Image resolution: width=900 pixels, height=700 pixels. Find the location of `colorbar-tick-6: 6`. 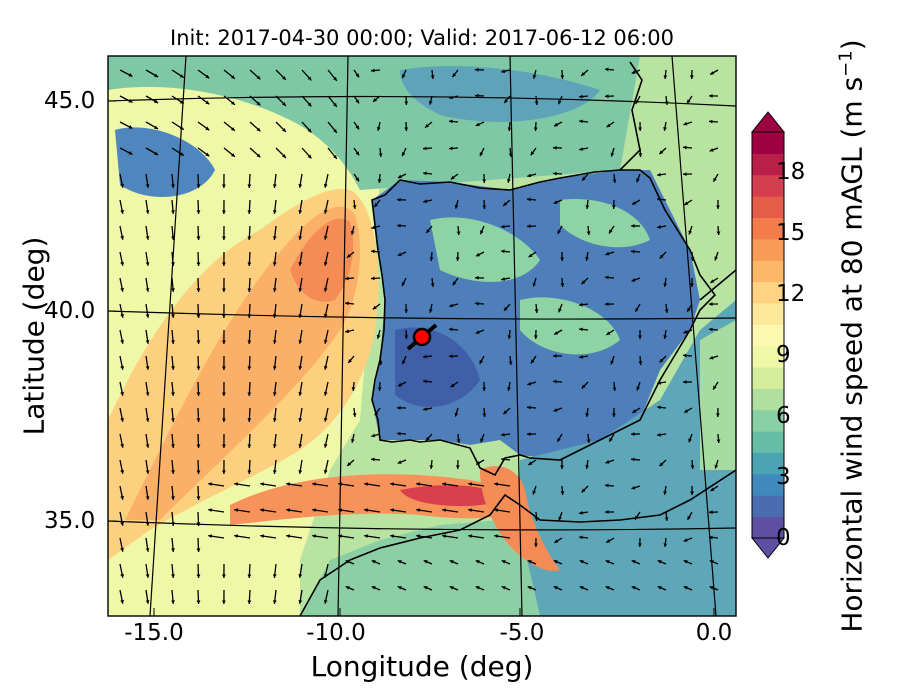

colorbar-tick-6: 6 is located at coordinates (783, 416).